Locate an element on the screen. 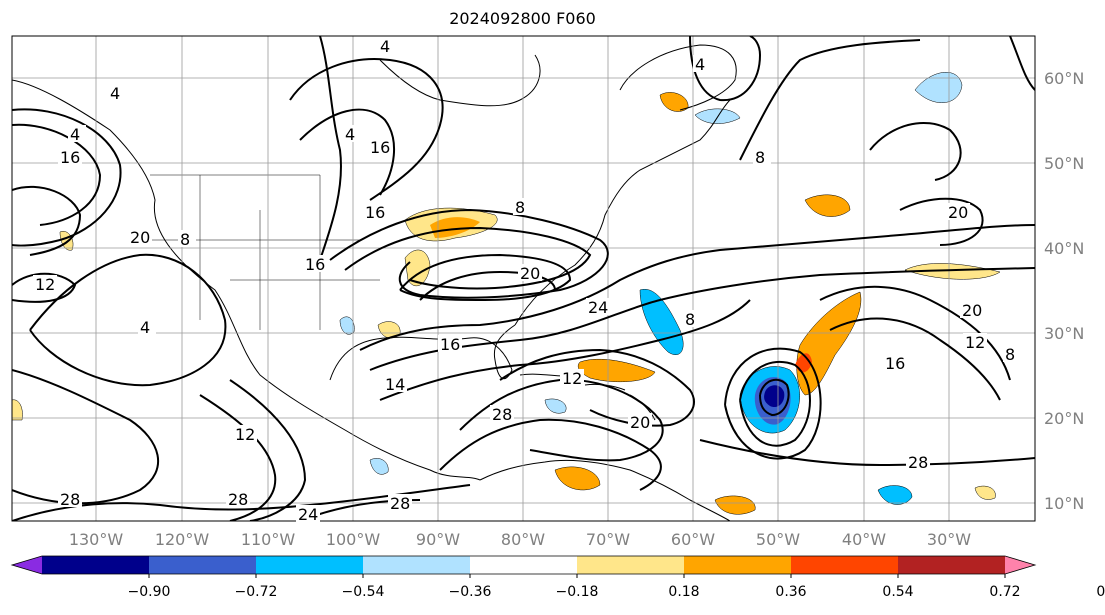 The width and height of the screenshot is (1105, 615). colorbar-tick-label: 0.36 is located at coordinates (790, 592).